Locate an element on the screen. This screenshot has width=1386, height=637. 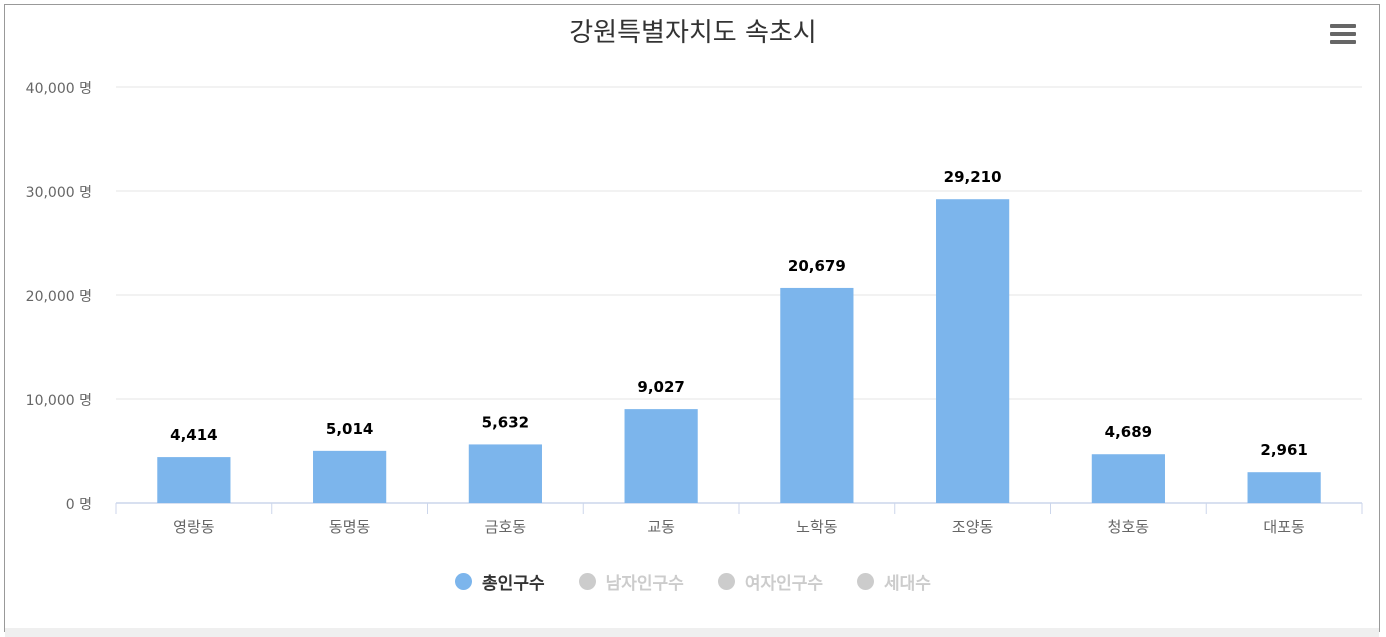
data-label: 20,679 is located at coordinates (817, 266).